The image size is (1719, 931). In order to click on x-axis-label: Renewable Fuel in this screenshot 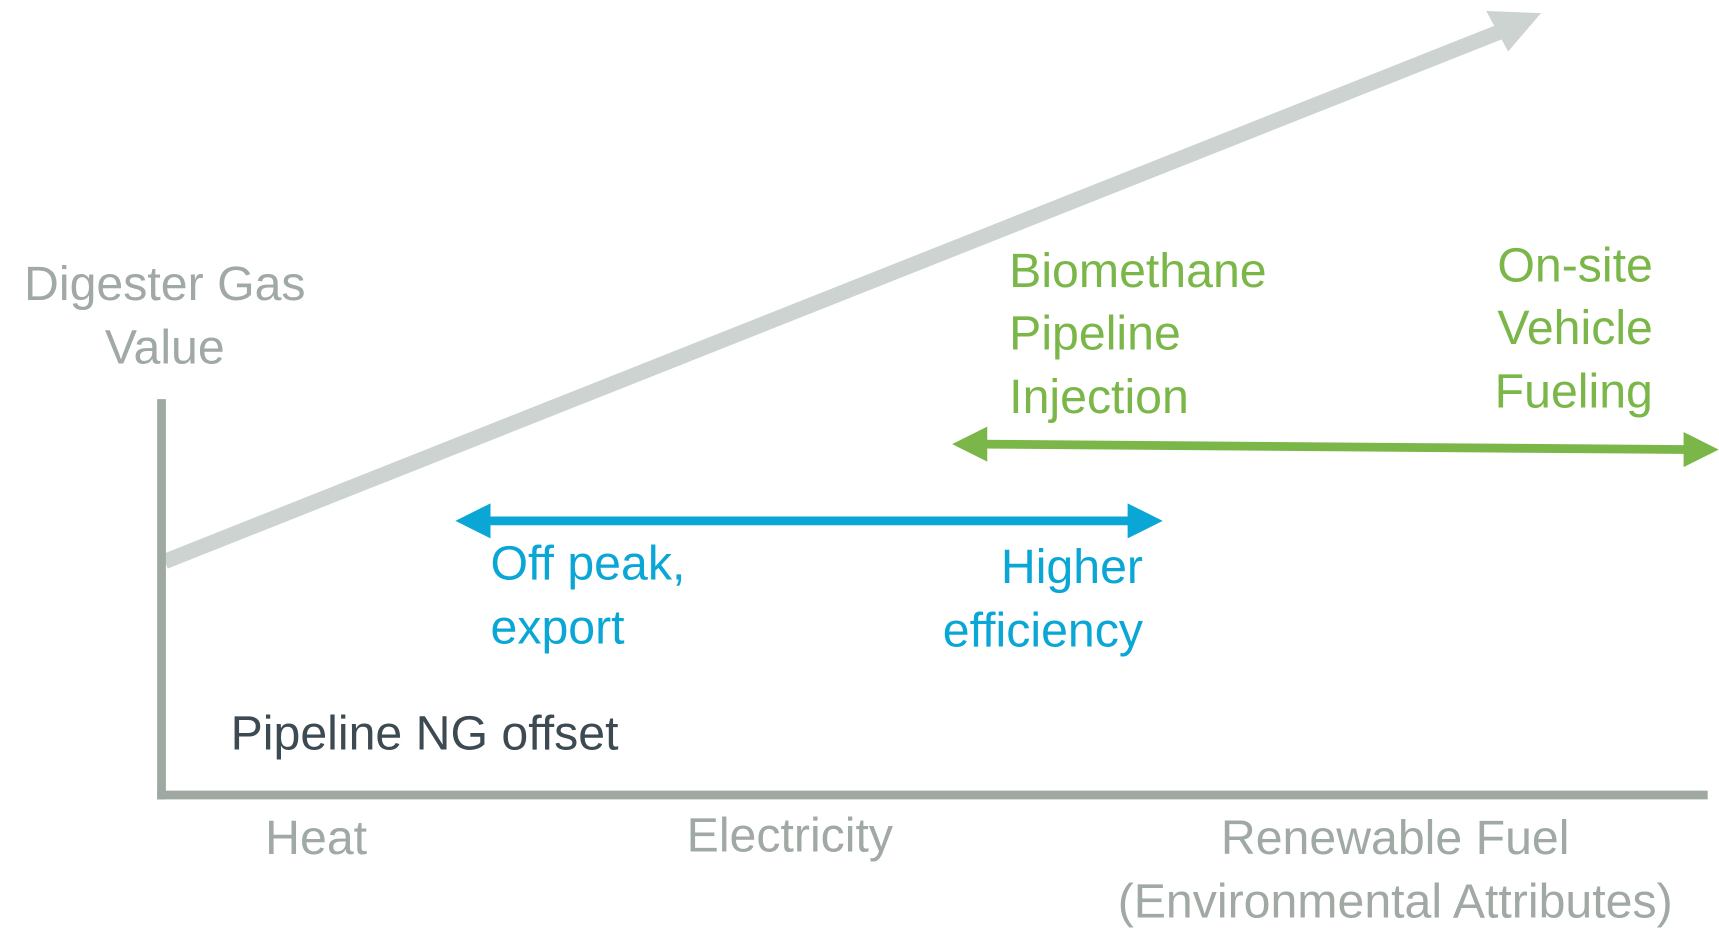, I will do `click(1395, 838)`.